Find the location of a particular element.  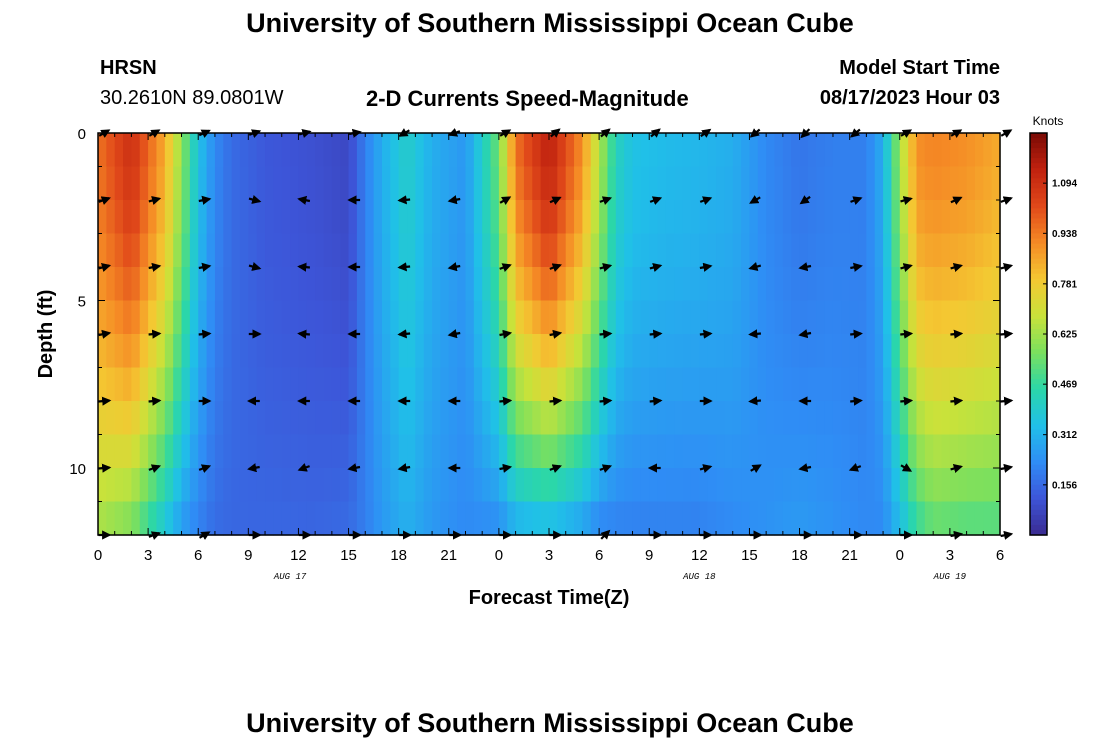

station-name: HRSN is located at coordinates (128, 68).